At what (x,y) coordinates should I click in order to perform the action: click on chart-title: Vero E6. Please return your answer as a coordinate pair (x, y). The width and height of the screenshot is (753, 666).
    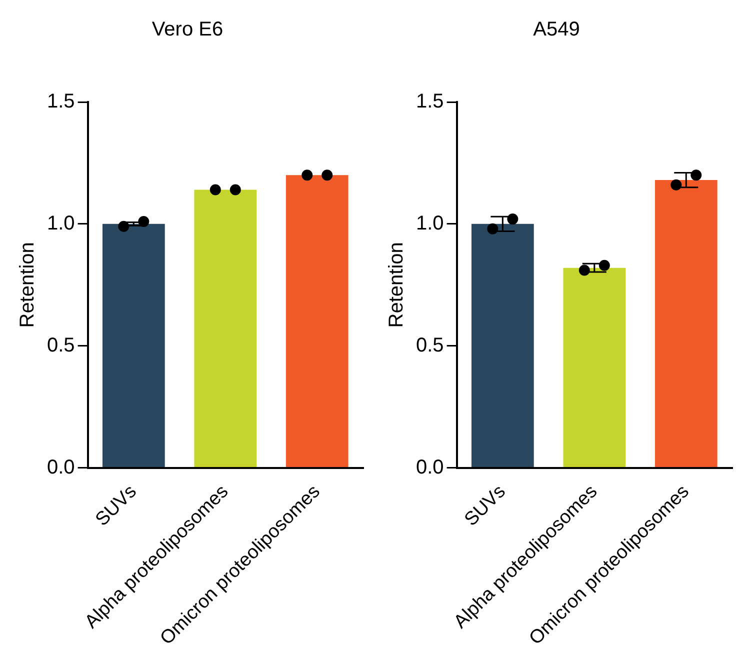
    Looking at the image, I should click on (188, 29).